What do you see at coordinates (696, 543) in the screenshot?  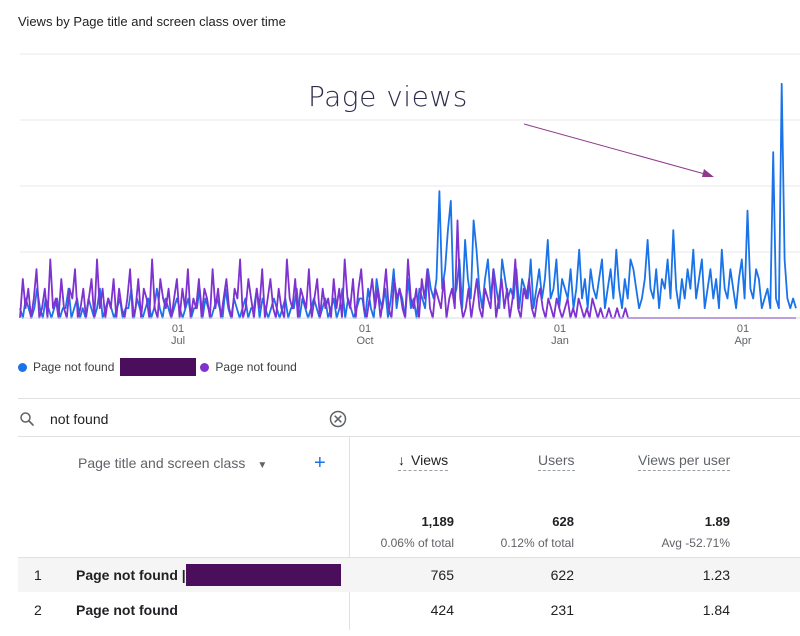 I see `total-vpu-avg: Avg -52.71%` at bounding box center [696, 543].